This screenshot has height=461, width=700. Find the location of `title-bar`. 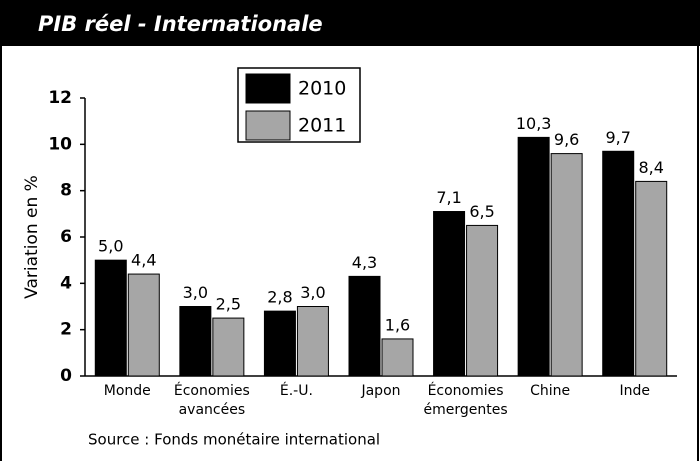

title-bar is located at coordinates (350, 23).